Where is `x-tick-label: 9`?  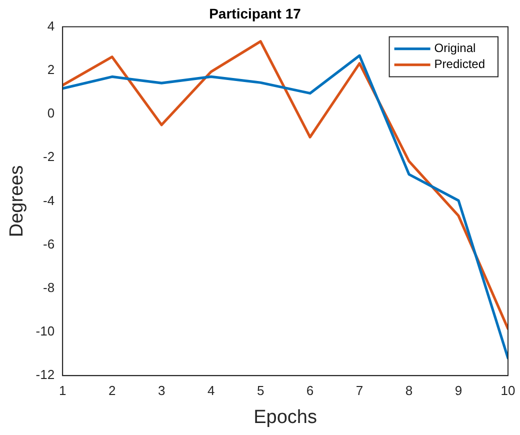 x-tick-label: 9 is located at coordinates (458, 390).